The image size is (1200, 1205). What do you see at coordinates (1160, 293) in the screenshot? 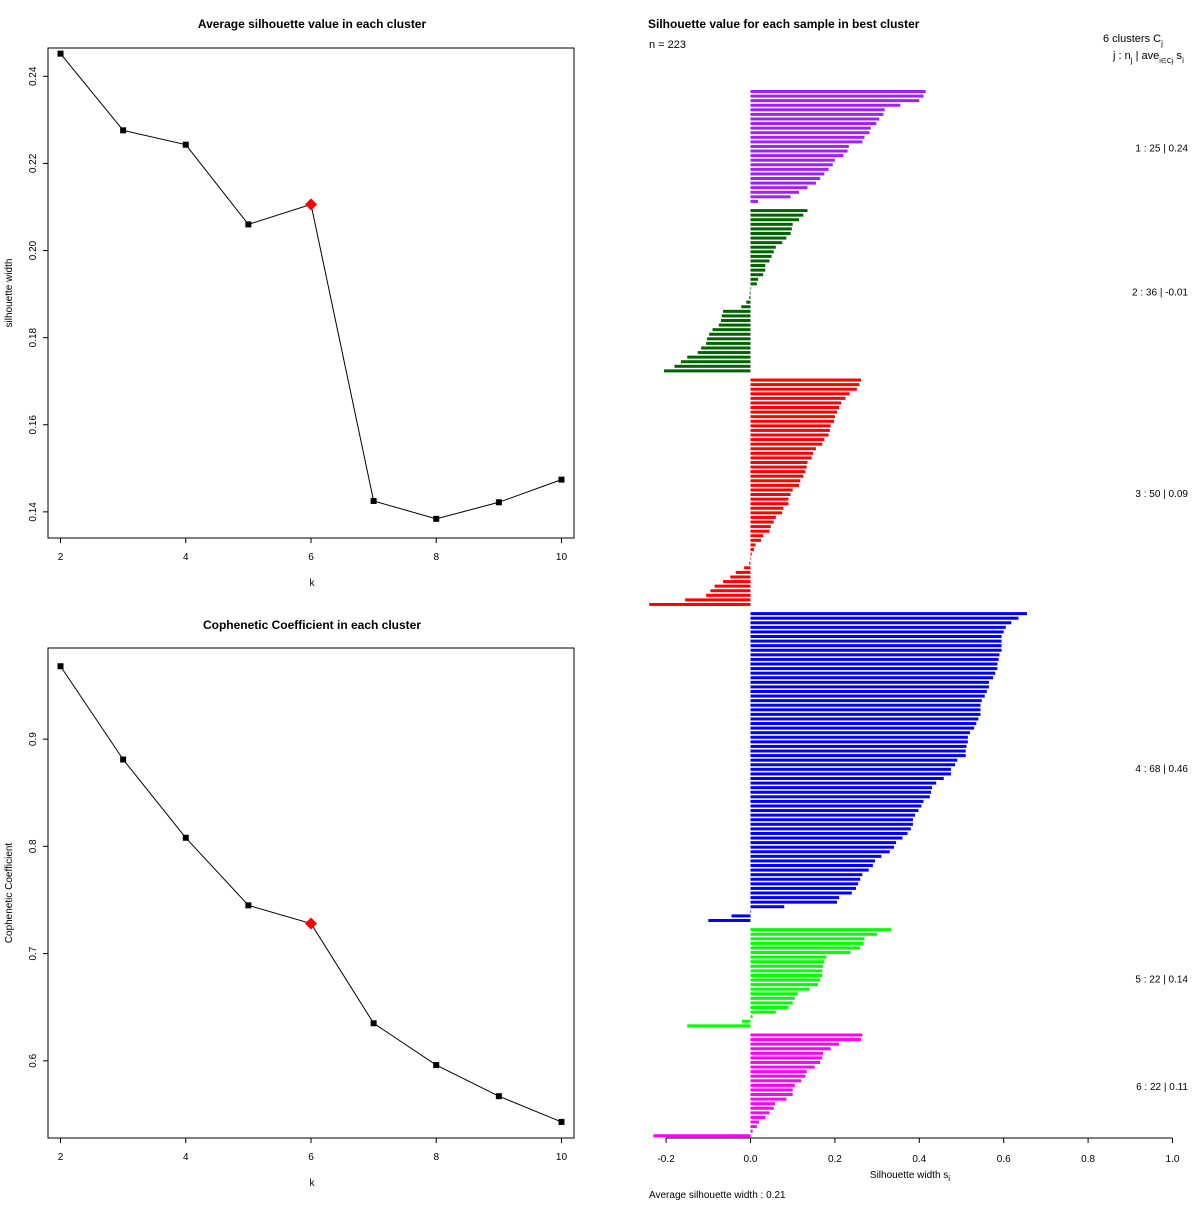
I see `cluster-label-2: 2 : 36 | -0.01` at bounding box center [1160, 293].